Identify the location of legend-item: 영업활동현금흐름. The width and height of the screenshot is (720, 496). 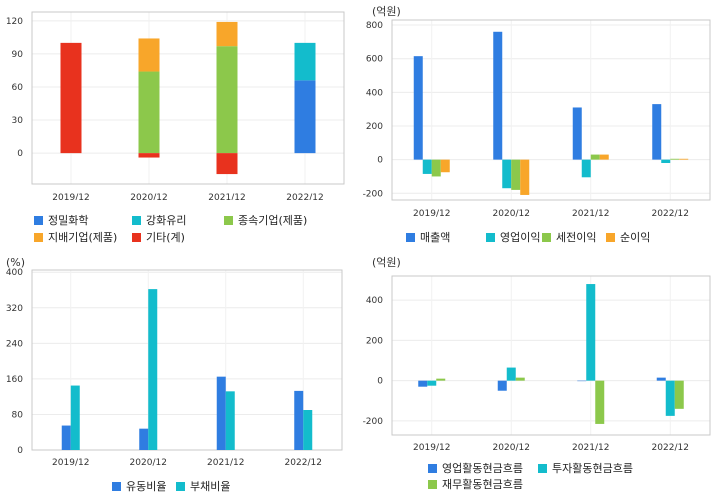
(475, 468).